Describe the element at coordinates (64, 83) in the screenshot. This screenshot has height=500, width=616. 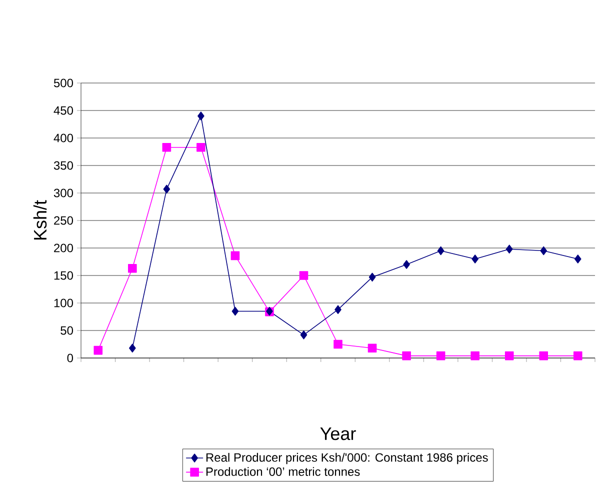
I see `y-tick-label: 500` at that location.